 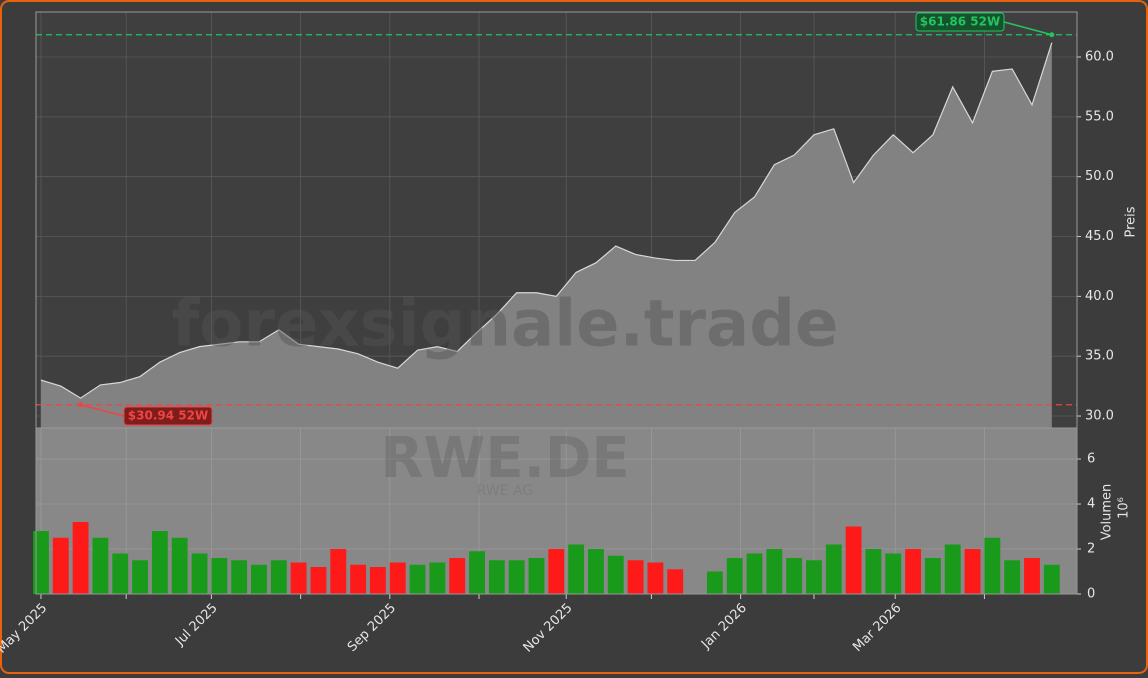 I want to click on company-watermark: RWE AG, so click(x=505, y=491).